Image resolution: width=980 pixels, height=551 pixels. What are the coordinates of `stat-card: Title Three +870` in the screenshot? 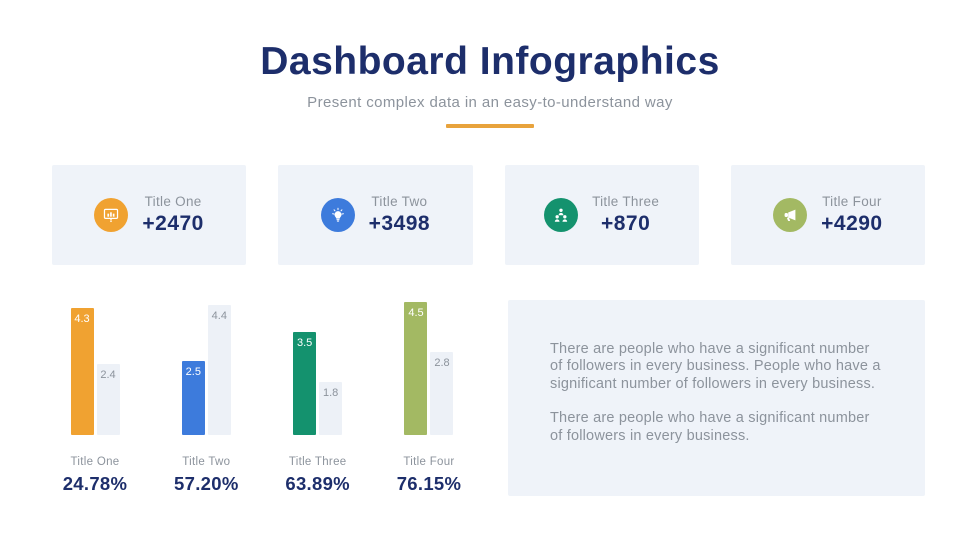 It's located at (601, 215).